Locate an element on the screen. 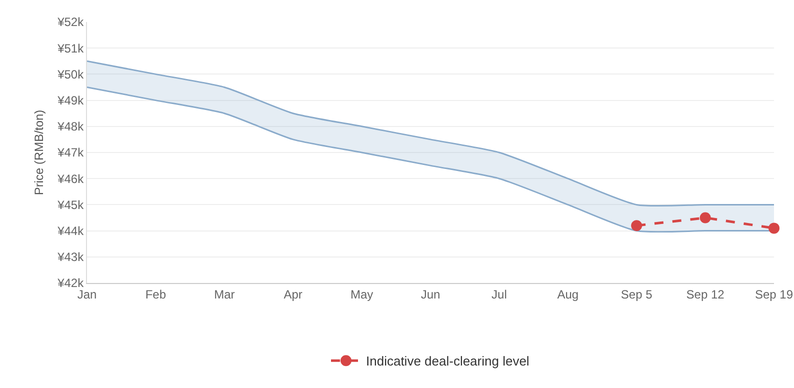  x-tick-label: Feb is located at coordinates (155, 294).